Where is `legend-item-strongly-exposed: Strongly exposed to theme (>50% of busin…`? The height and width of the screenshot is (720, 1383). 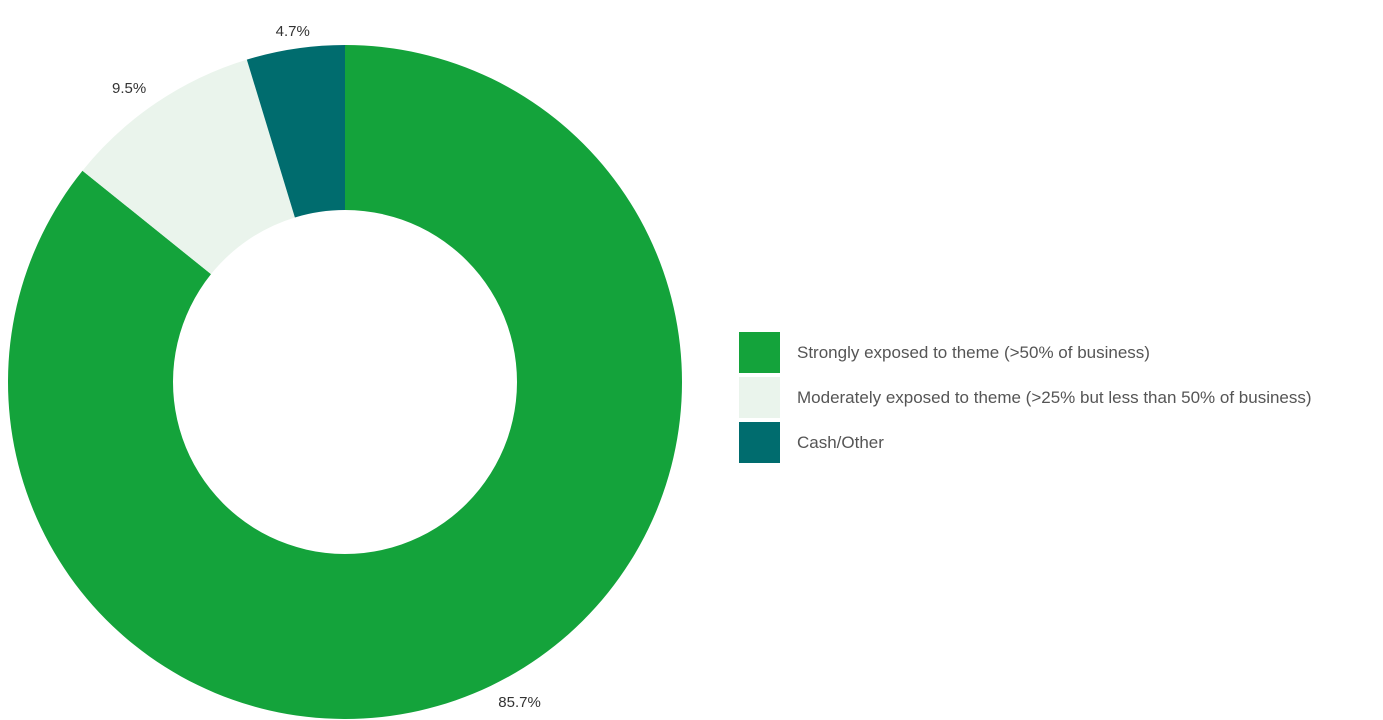 legend-item-strongly-exposed: Strongly exposed to theme (>50% of busin… is located at coordinates (1025, 352).